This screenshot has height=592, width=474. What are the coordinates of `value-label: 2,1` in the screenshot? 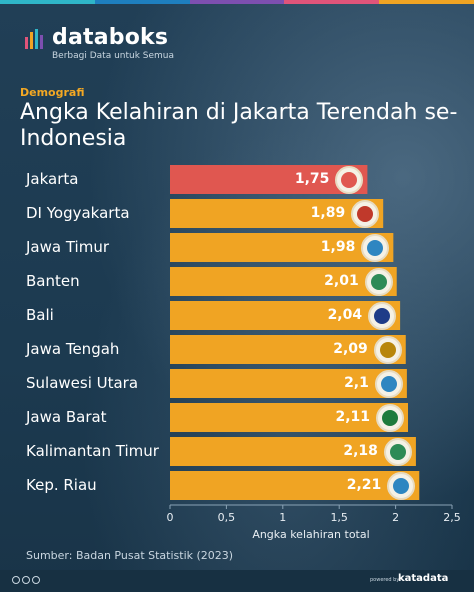 It's located at (356, 383).